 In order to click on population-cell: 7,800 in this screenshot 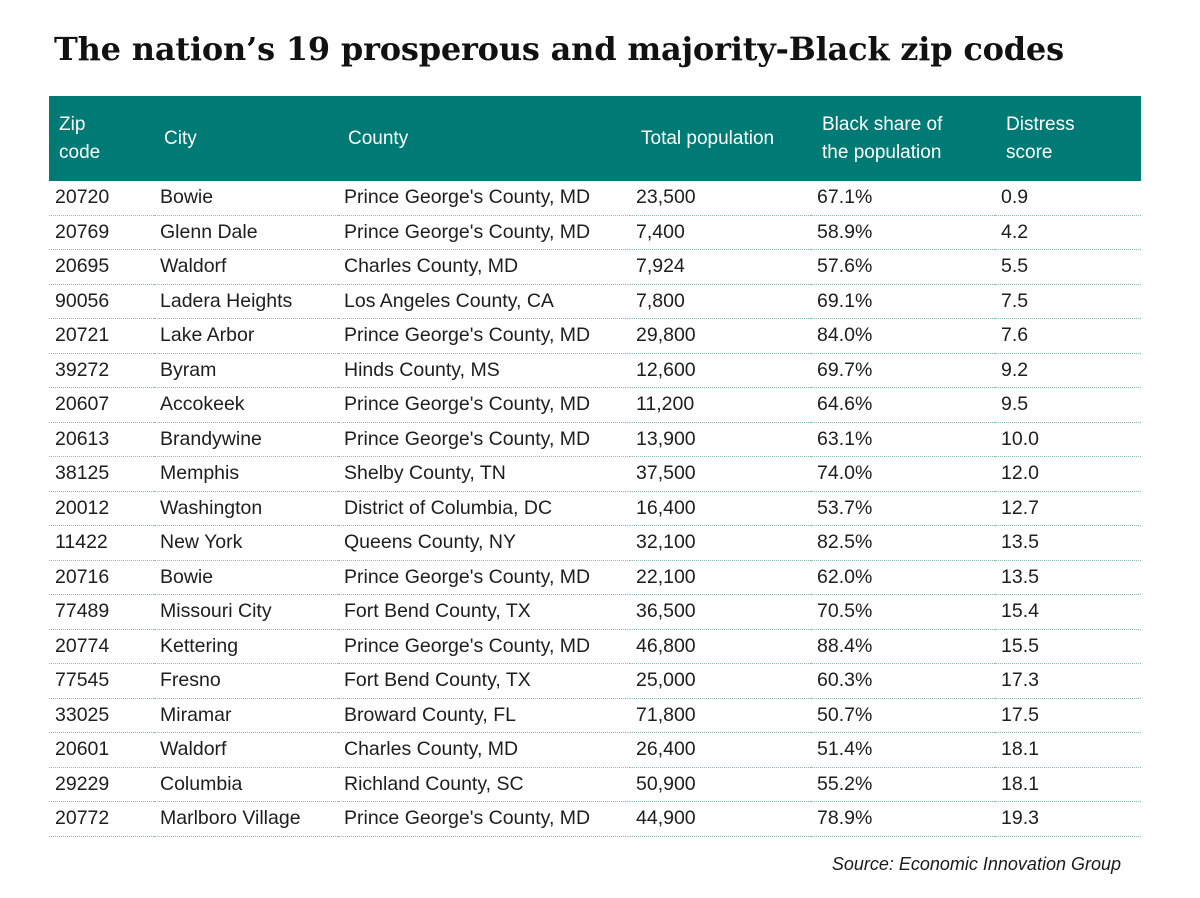, I will do `click(720, 301)`.